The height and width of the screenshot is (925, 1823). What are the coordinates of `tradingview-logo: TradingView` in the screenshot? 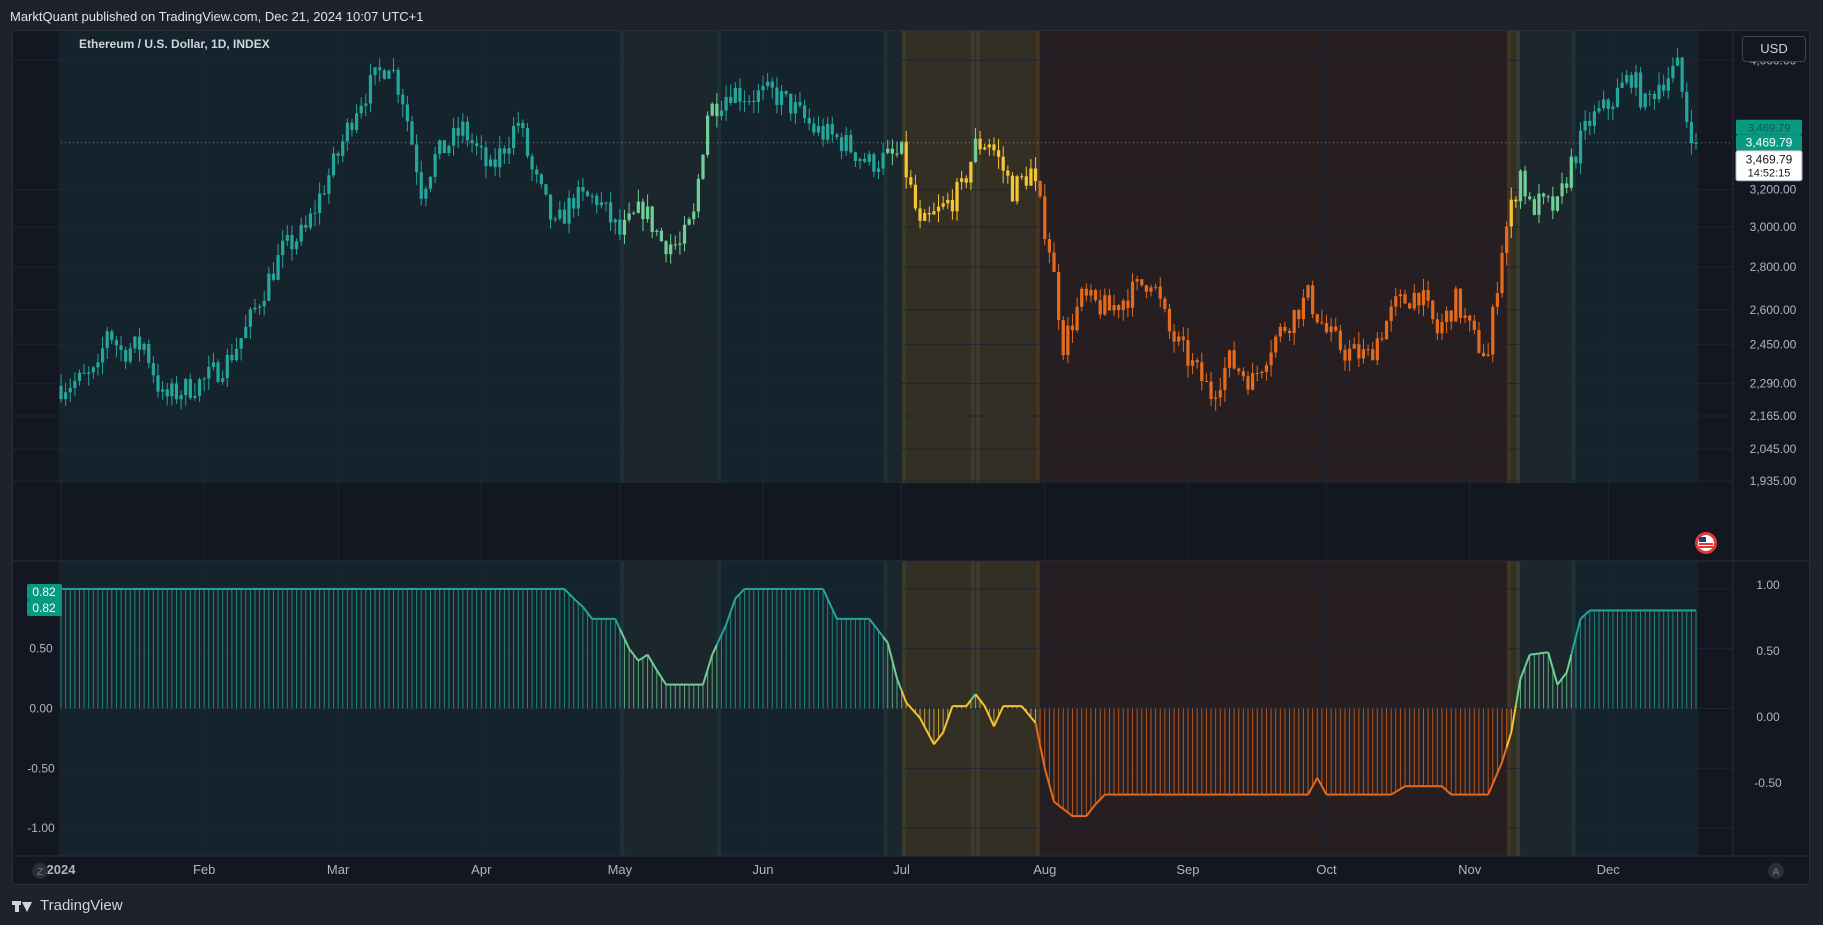 It's located at (67, 905).